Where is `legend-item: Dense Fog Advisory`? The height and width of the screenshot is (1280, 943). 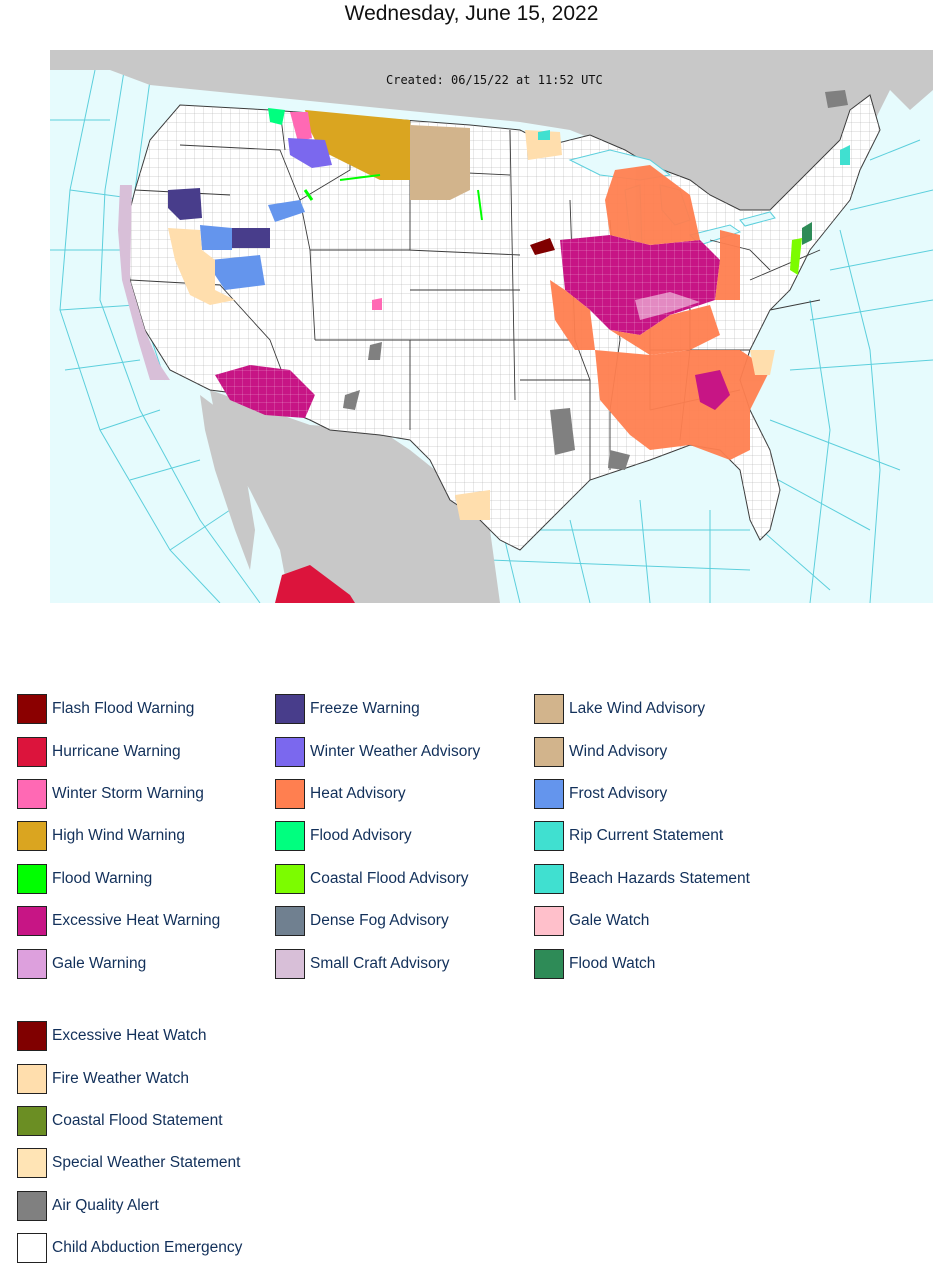 legend-item: Dense Fog Advisory is located at coordinates (377, 921).